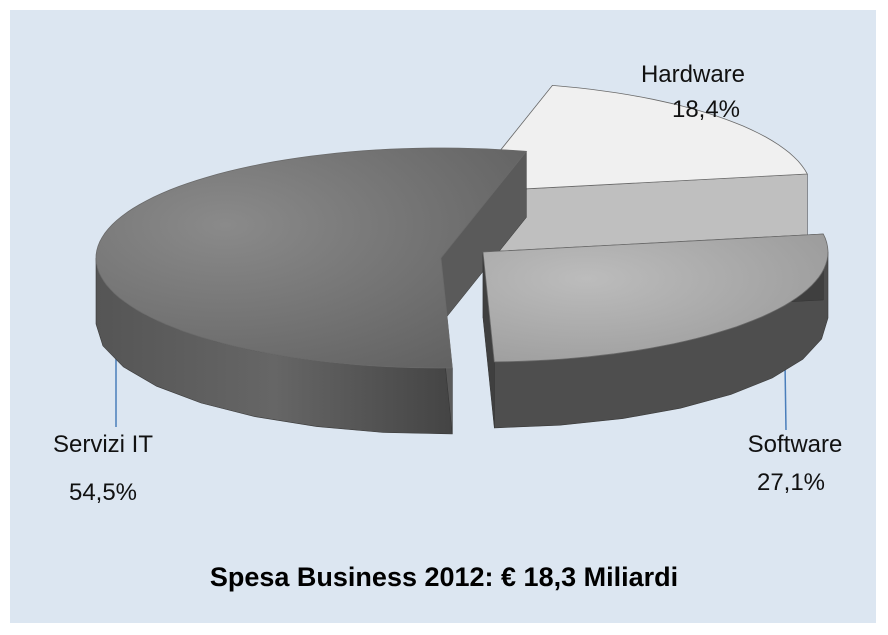 This screenshot has width=888, height=635. What do you see at coordinates (795, 444) in the screenshot?
I see `label-software-name: Software` at bounding box center [795, 444].